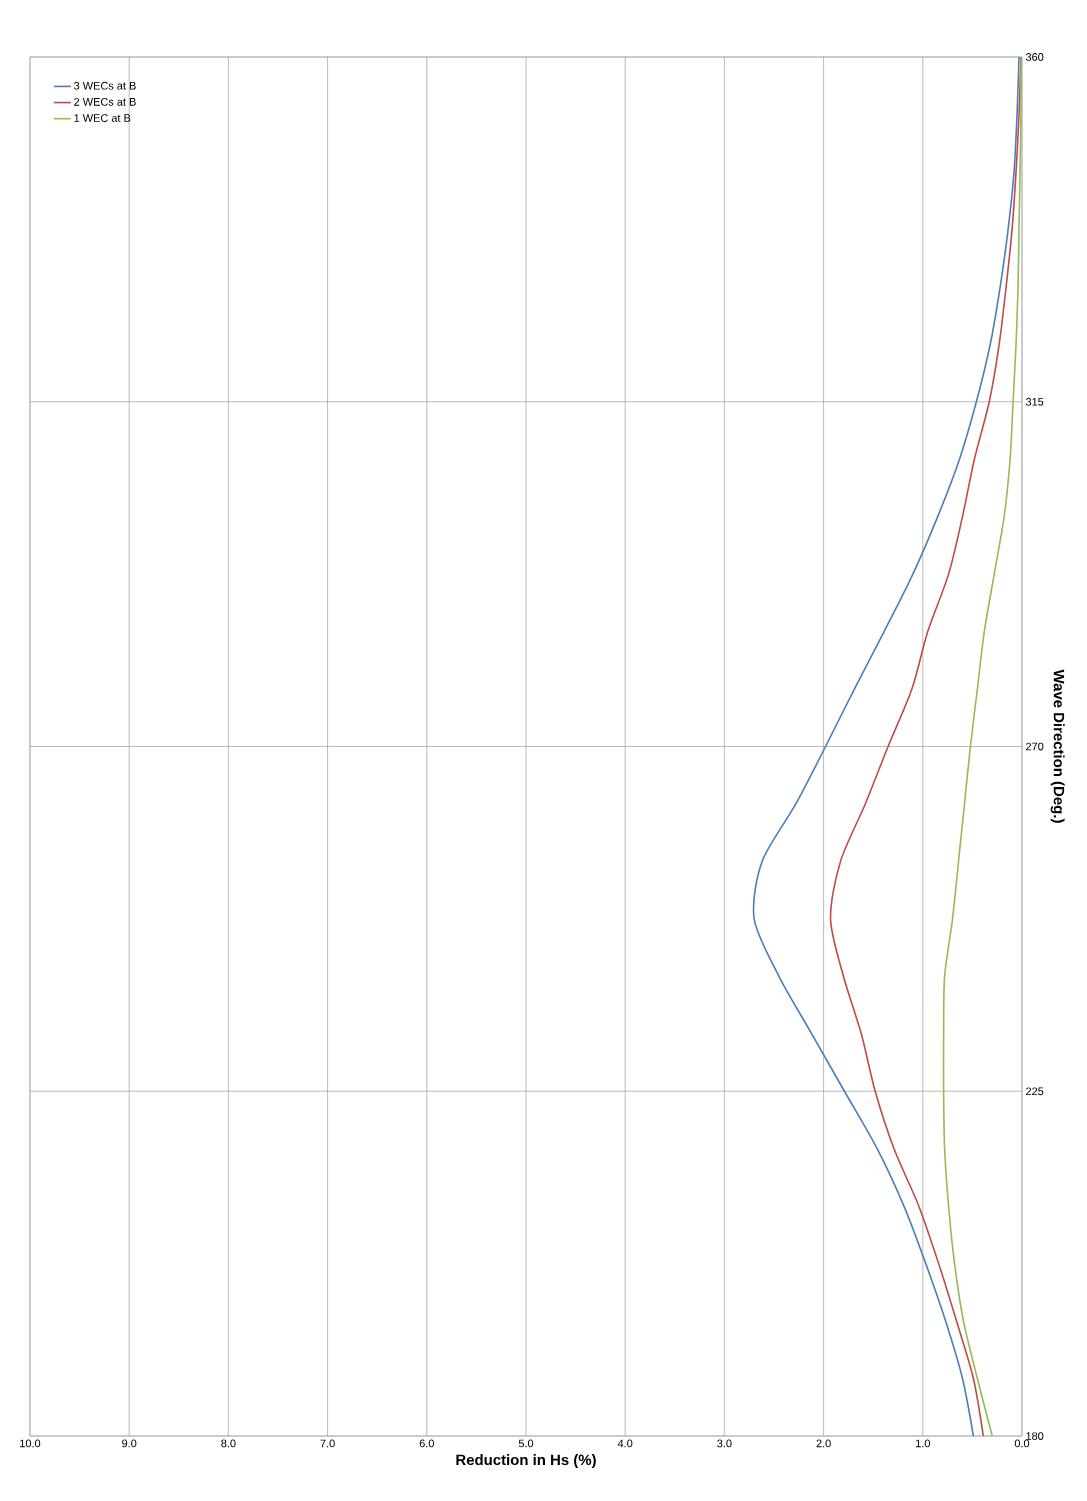 The height and width of the screenshot is (1501, 1087). I want to click on y-tick-label: 360, so click(1034, 57).